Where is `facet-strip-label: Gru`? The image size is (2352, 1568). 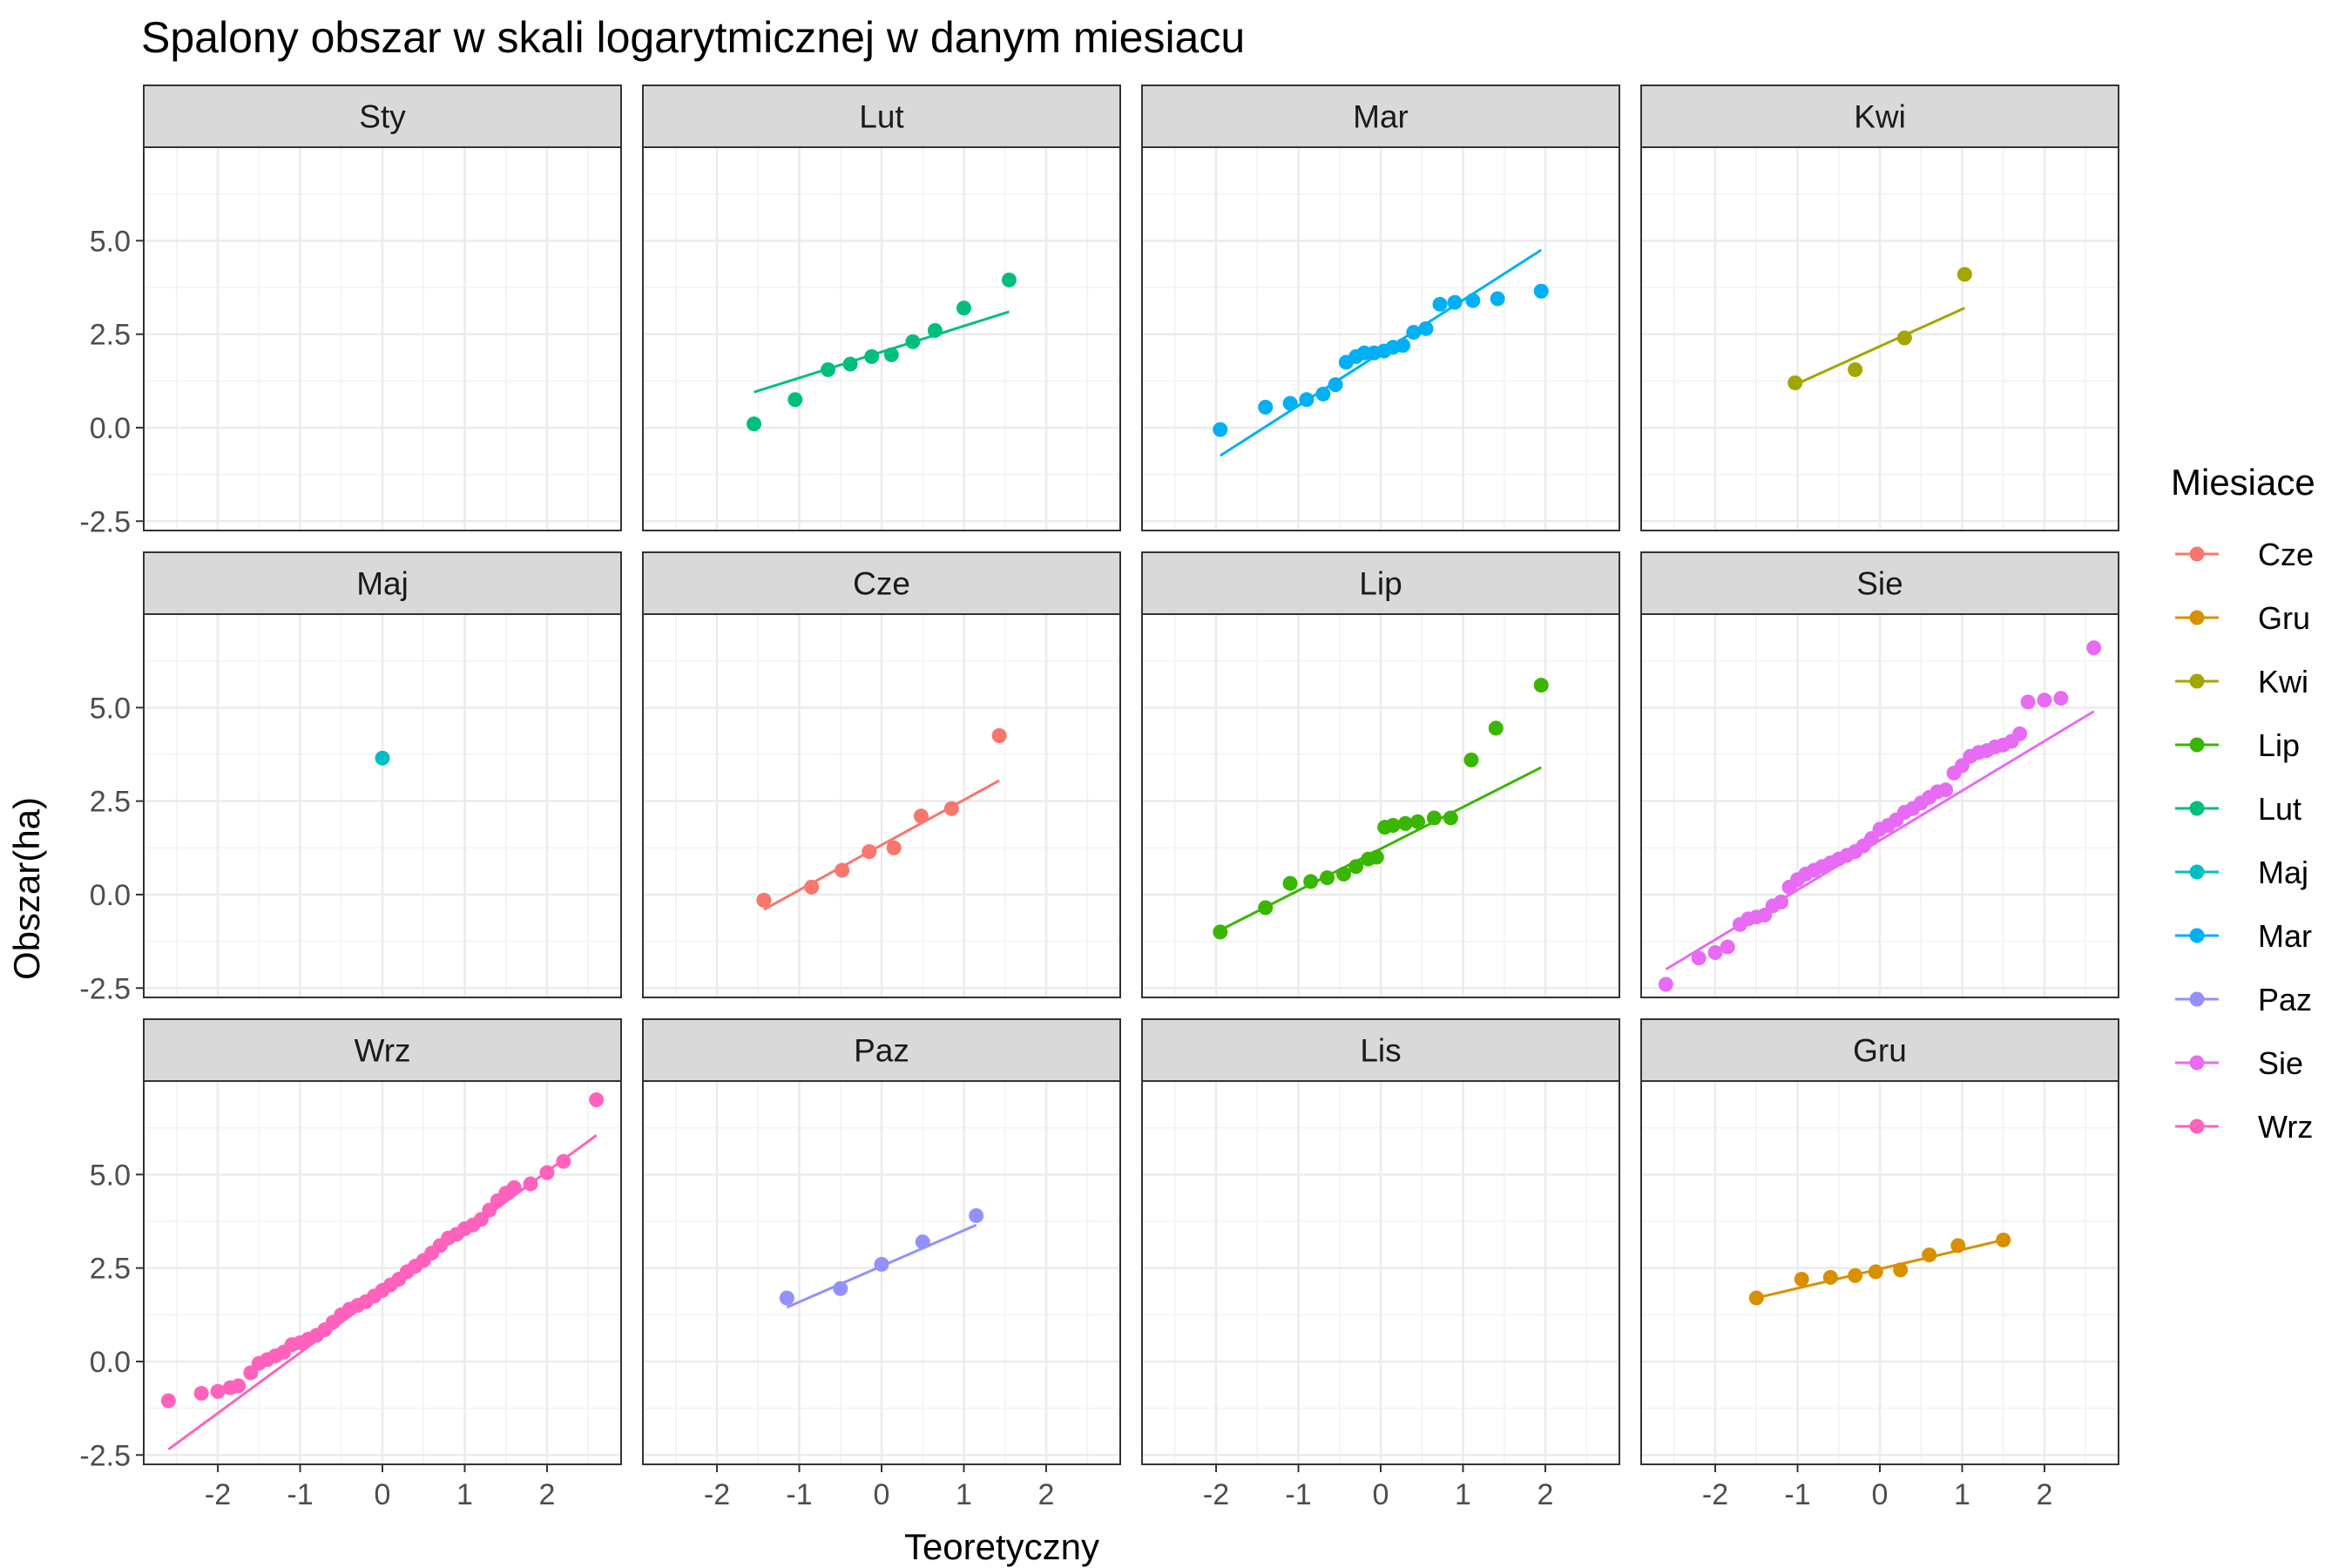 facet-strip-label: Gru is located at coordinates (1880, 1051).